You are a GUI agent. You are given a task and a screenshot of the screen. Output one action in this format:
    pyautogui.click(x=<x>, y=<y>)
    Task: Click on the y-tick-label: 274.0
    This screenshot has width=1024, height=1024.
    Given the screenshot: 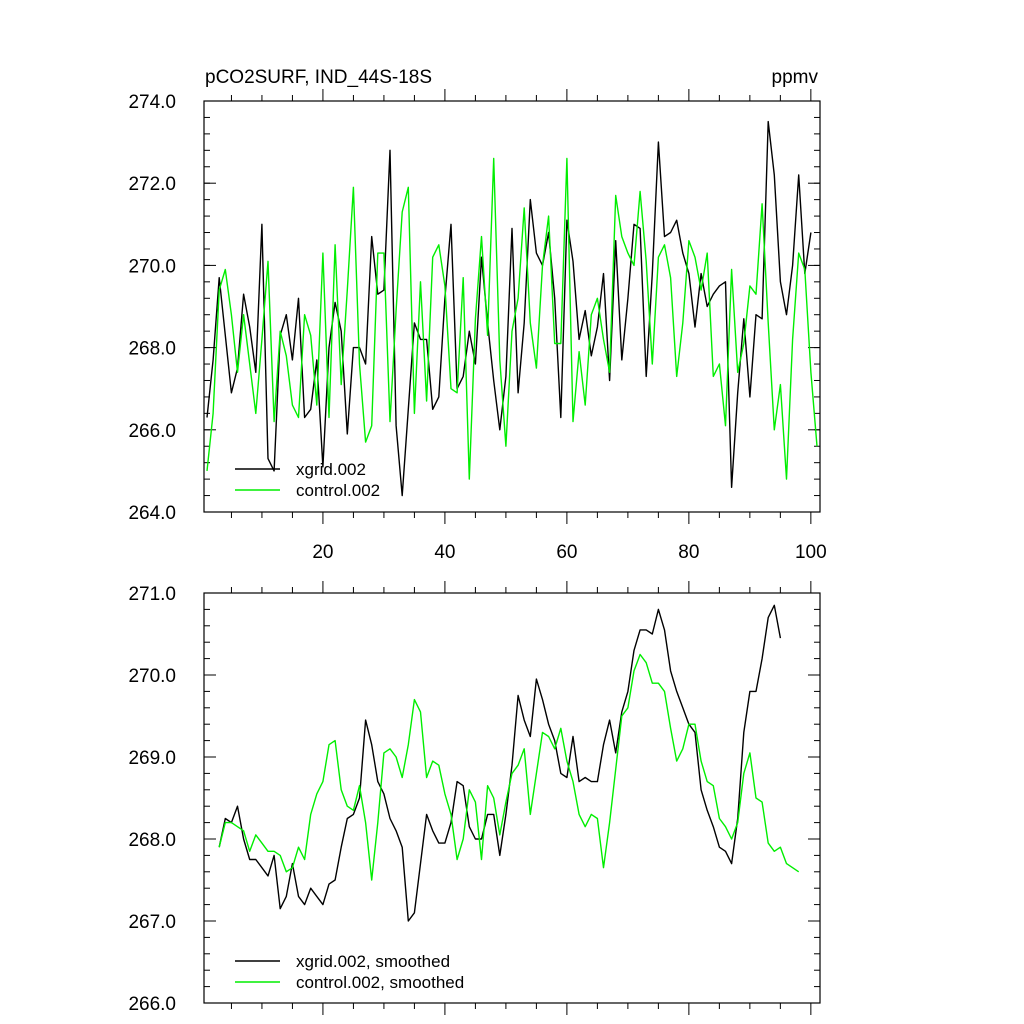 What is the action you would take?
    pyautogui.click(x=152, y=102)
    